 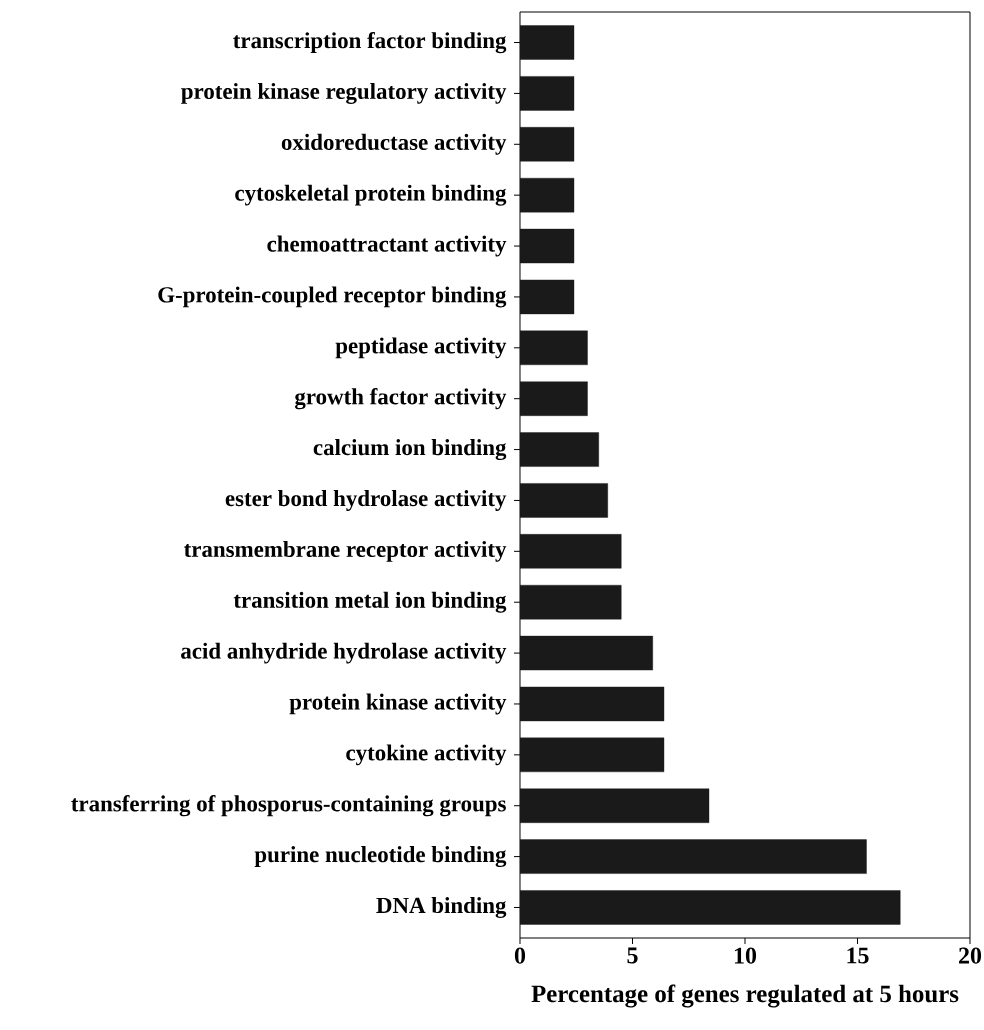 What do you see at coordinates (344, 653) in the screenshot?
I see `y-tick-label: acid anhydride hydrolase activity` at bounding box center [344, 653].